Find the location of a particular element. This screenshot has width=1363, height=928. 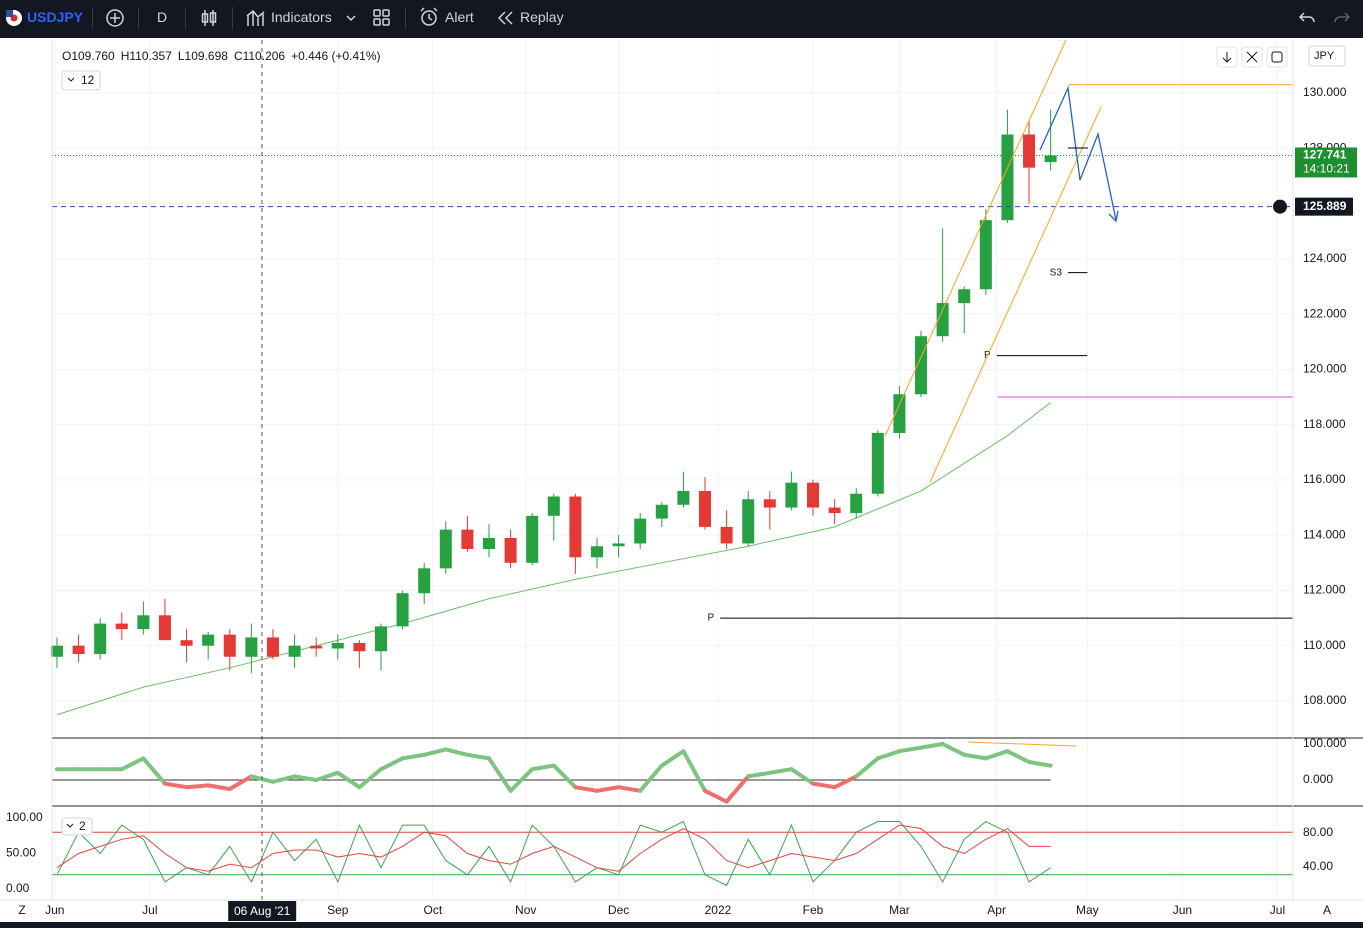

crosshair-price: 125.889 is located at coordinates (1325, 206).